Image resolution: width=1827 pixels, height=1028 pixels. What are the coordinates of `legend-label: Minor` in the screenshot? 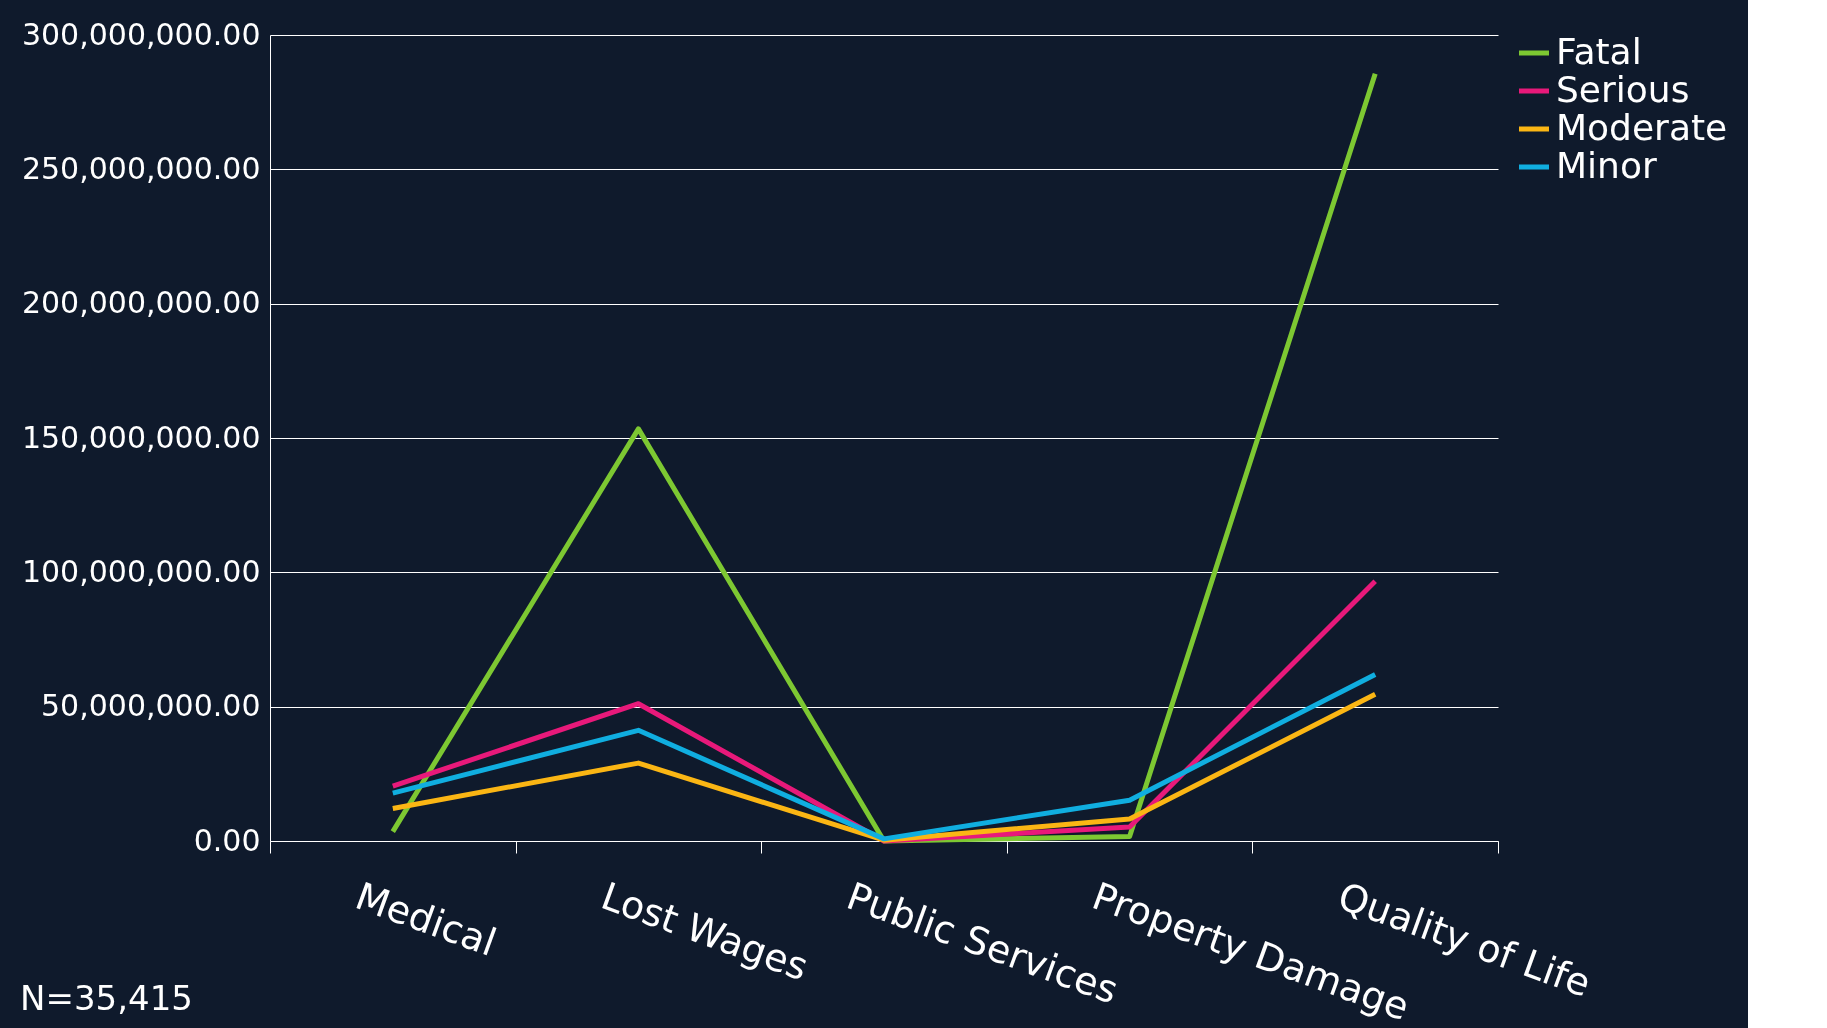 It's located at (1606, 165).